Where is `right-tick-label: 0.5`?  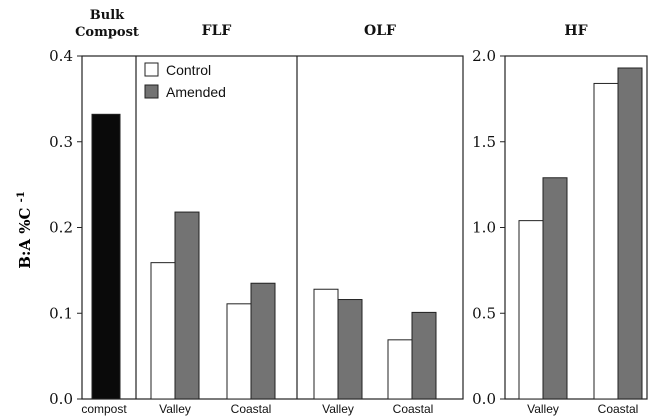 right-tick-label: 0.5 is located at coordinates (484, 313).